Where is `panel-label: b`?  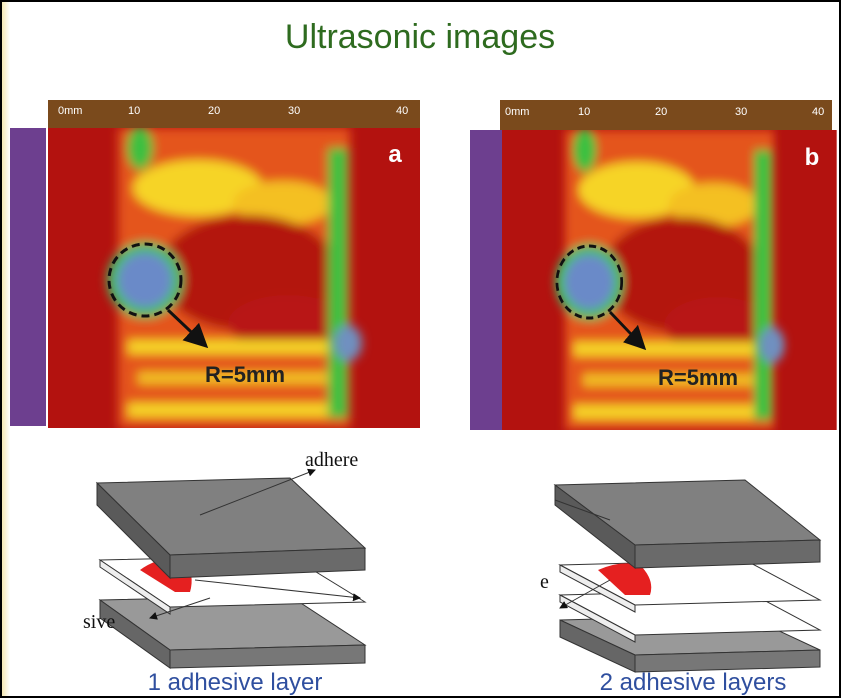
panel-label: b is located at coordinates (812, 157).